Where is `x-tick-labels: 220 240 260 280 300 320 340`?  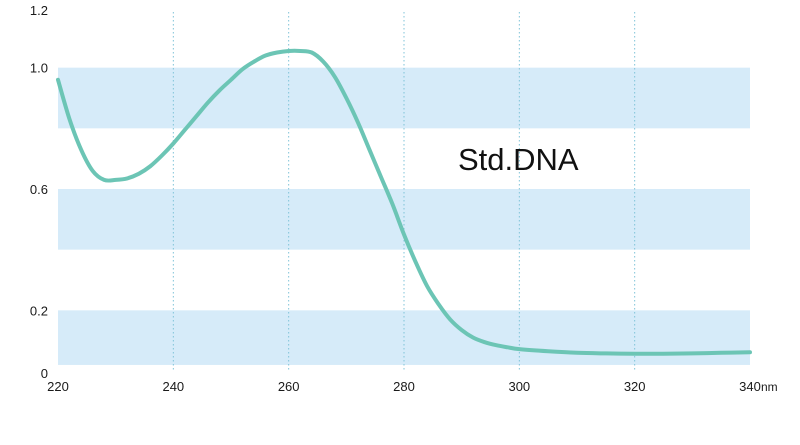 x-tick-labels: 220 240 260 280 300 320 340 is located at coordinates (404, 386).